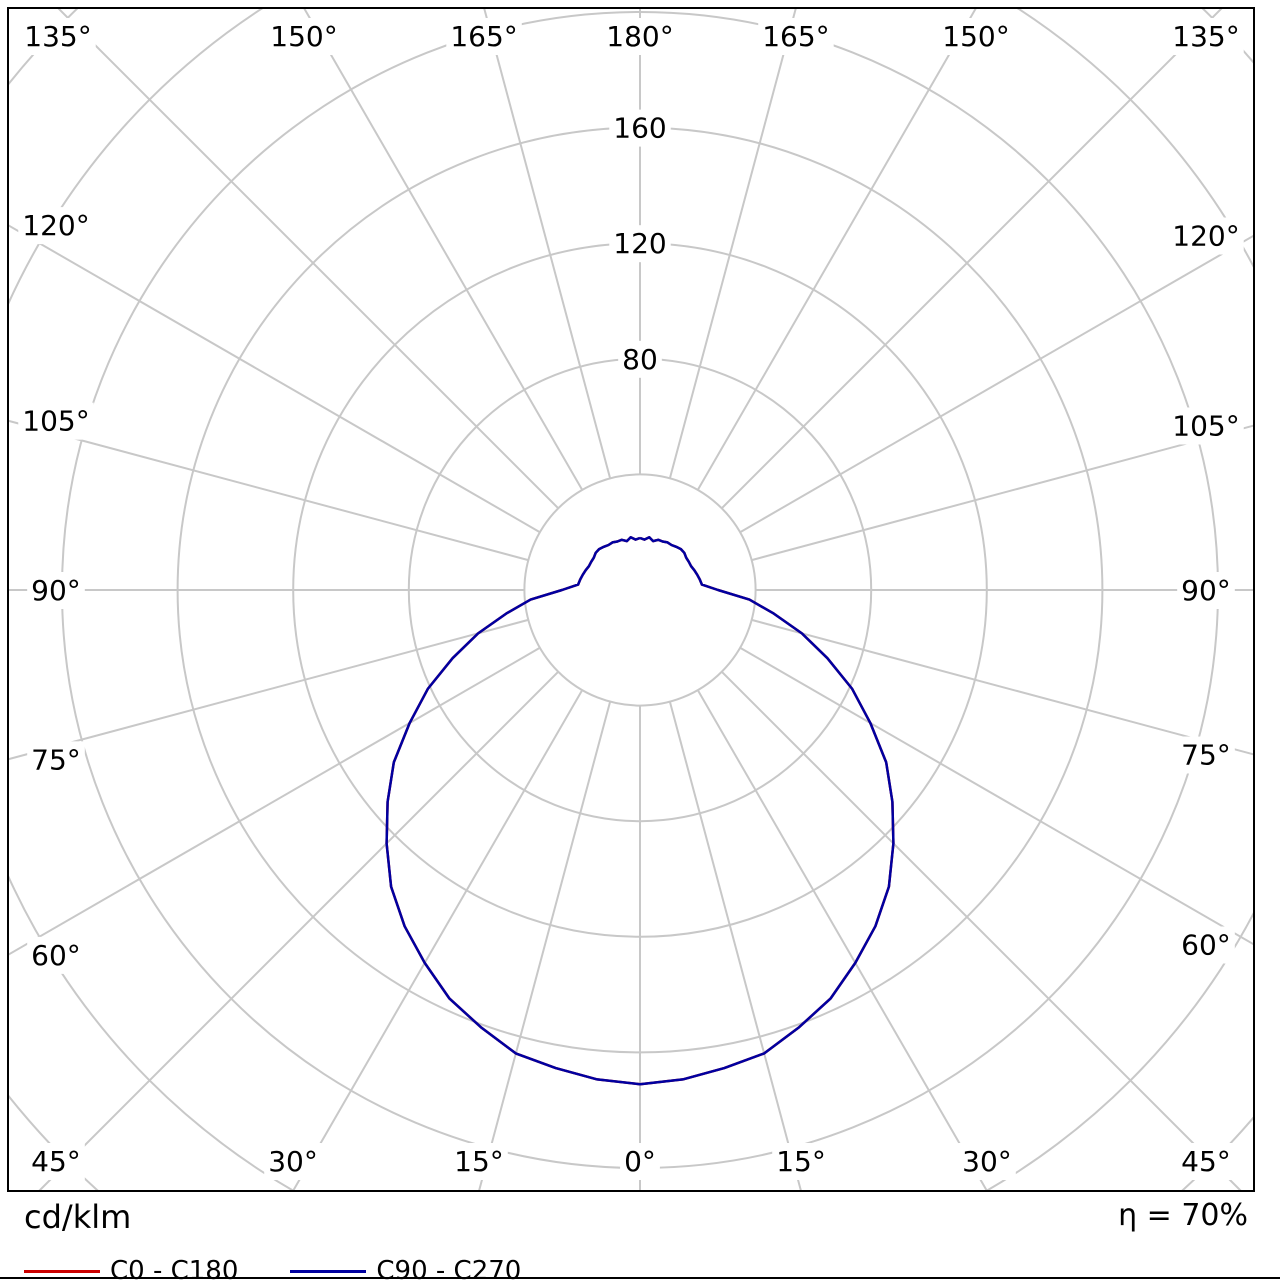 The image size is (1280, 1280). I want to click on c0-c180-line-swatch, so click(62, 1271).